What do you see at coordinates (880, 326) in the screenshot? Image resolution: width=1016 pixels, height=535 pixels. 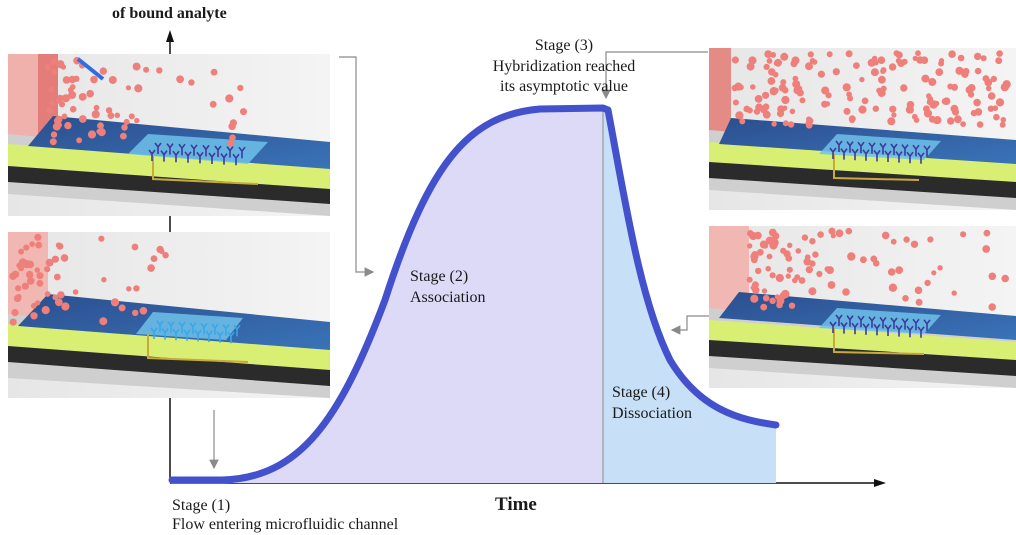 I see `mixed-probes` at bounding box center [880, 326].